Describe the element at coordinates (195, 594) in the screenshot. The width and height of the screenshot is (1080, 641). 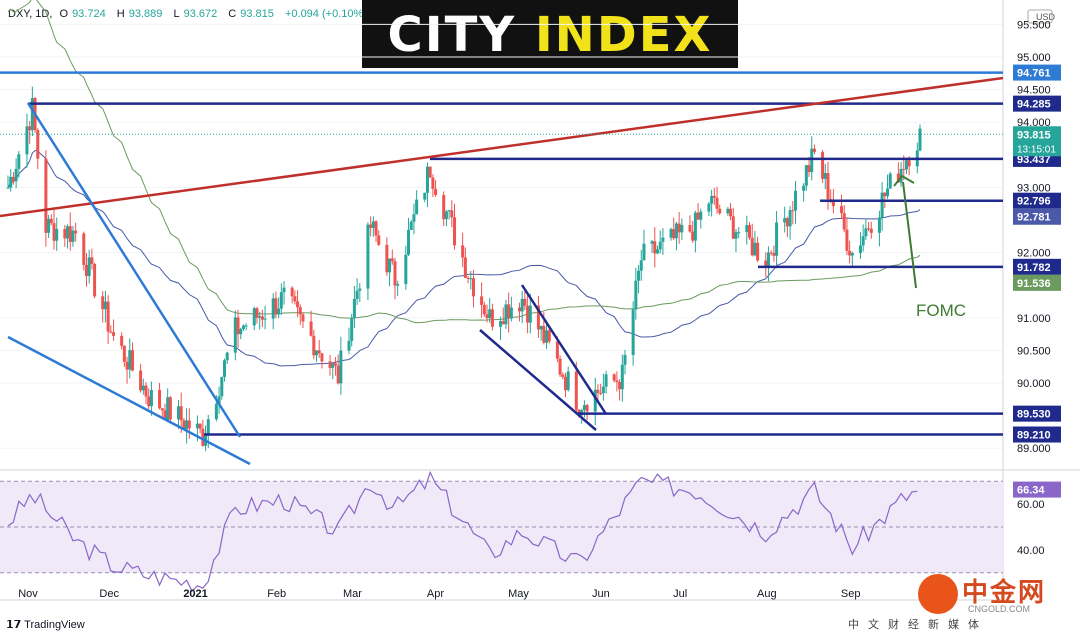
I see `time-tick: 2021` at that location.